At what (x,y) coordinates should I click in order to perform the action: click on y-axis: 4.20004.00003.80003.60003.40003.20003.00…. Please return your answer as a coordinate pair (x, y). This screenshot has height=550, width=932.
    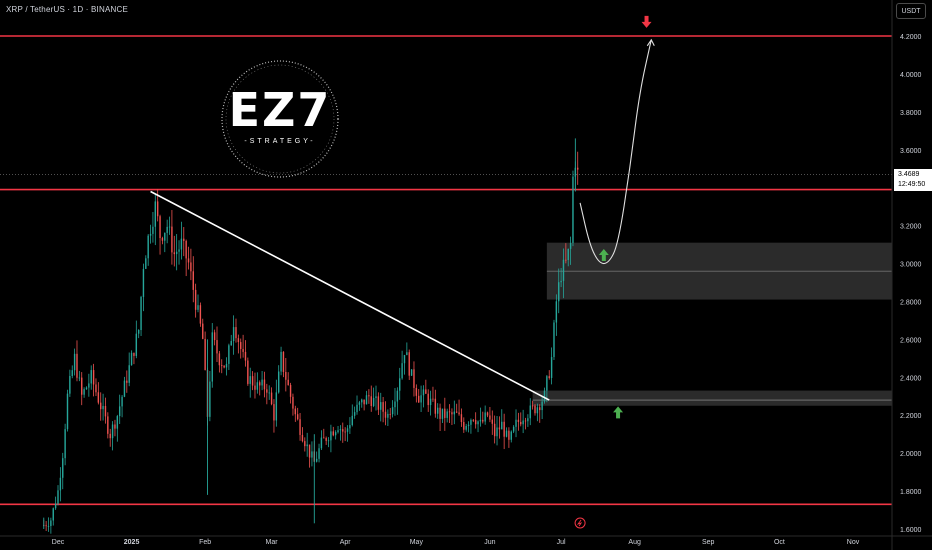
    Looking at the image, I should click on (906, 275).